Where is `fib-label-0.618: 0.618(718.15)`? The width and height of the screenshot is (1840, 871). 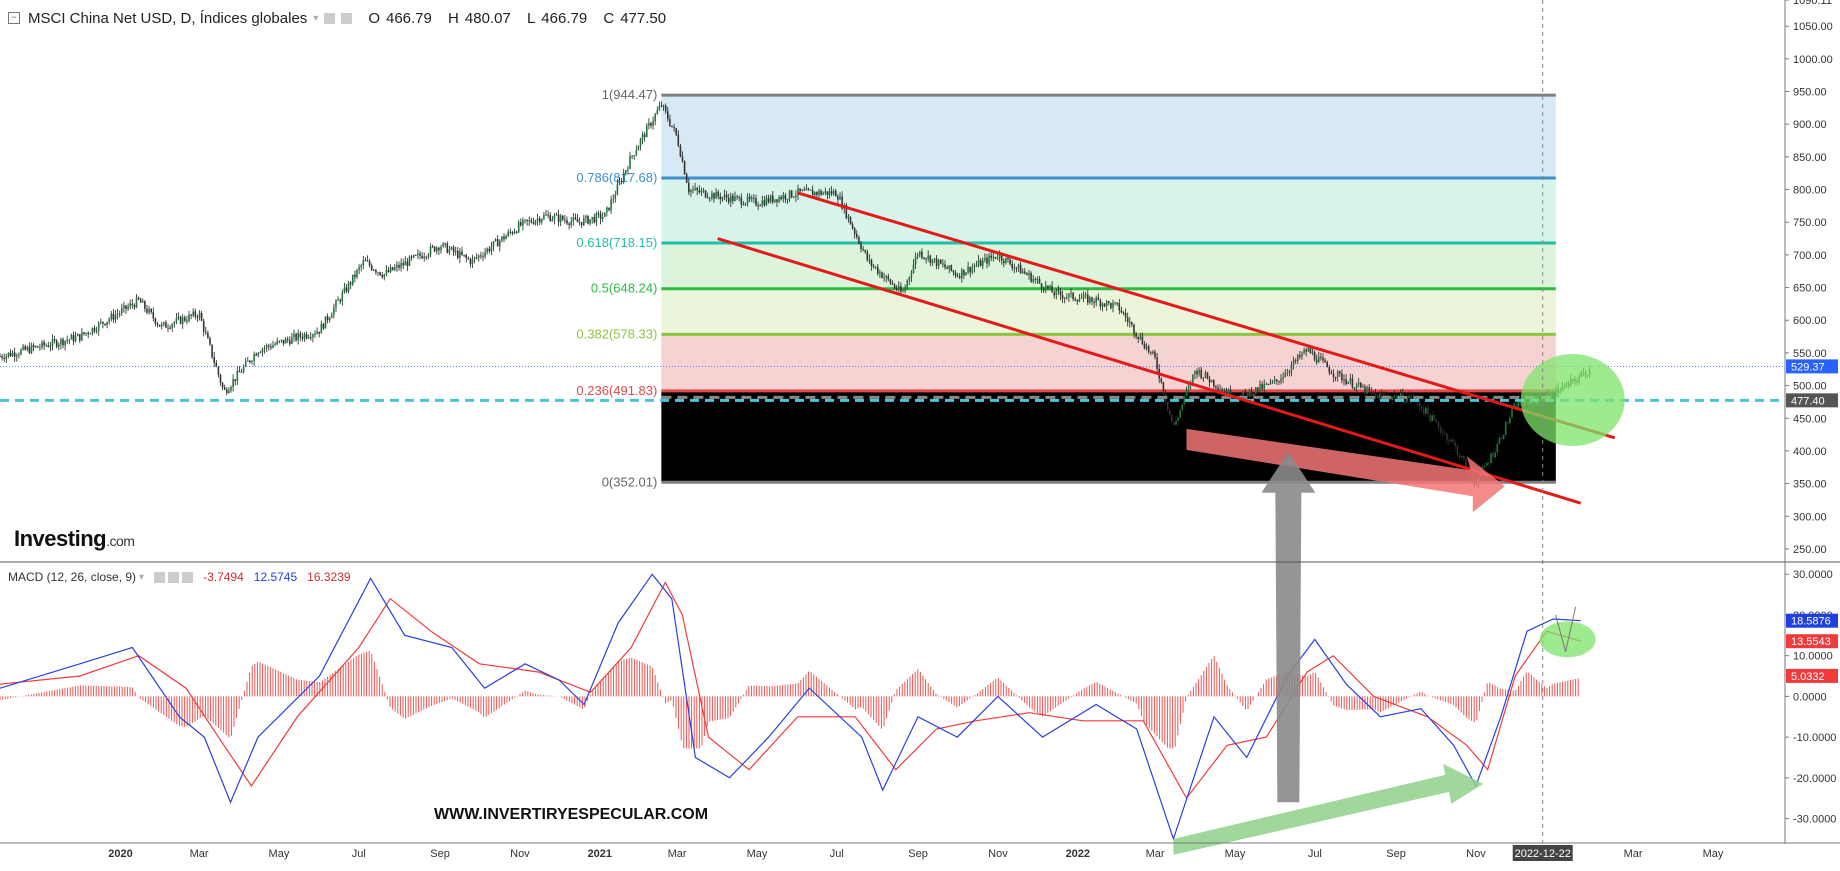
fib-label-0.618: 0.618(718.15) is located at coordinates (616, 242).